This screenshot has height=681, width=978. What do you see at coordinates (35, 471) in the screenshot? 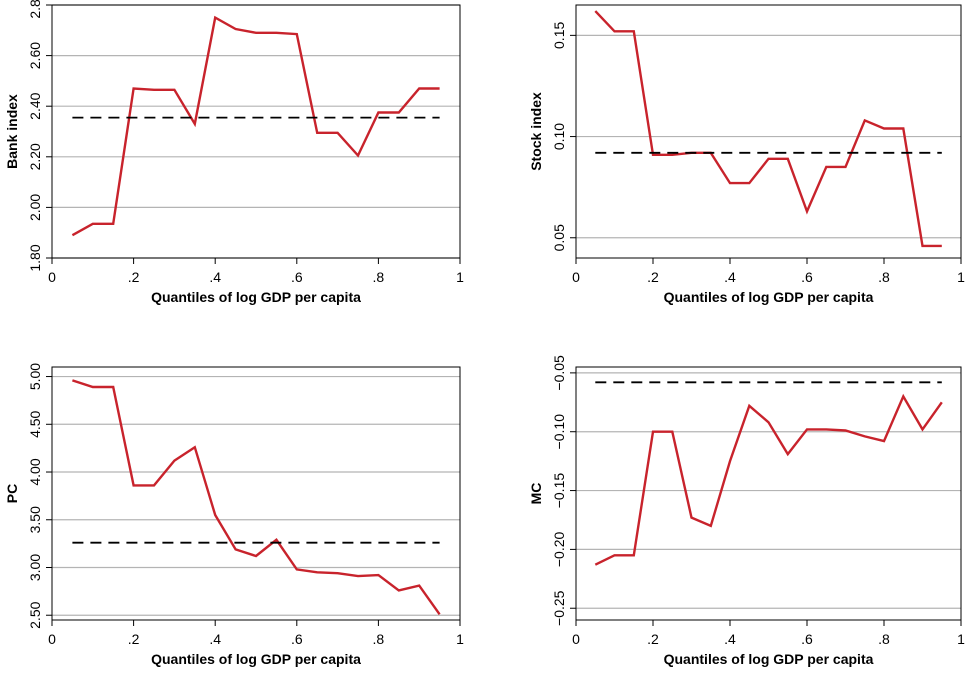
I see `y-tick-label: 4.00` at bounding box center [35, 471].